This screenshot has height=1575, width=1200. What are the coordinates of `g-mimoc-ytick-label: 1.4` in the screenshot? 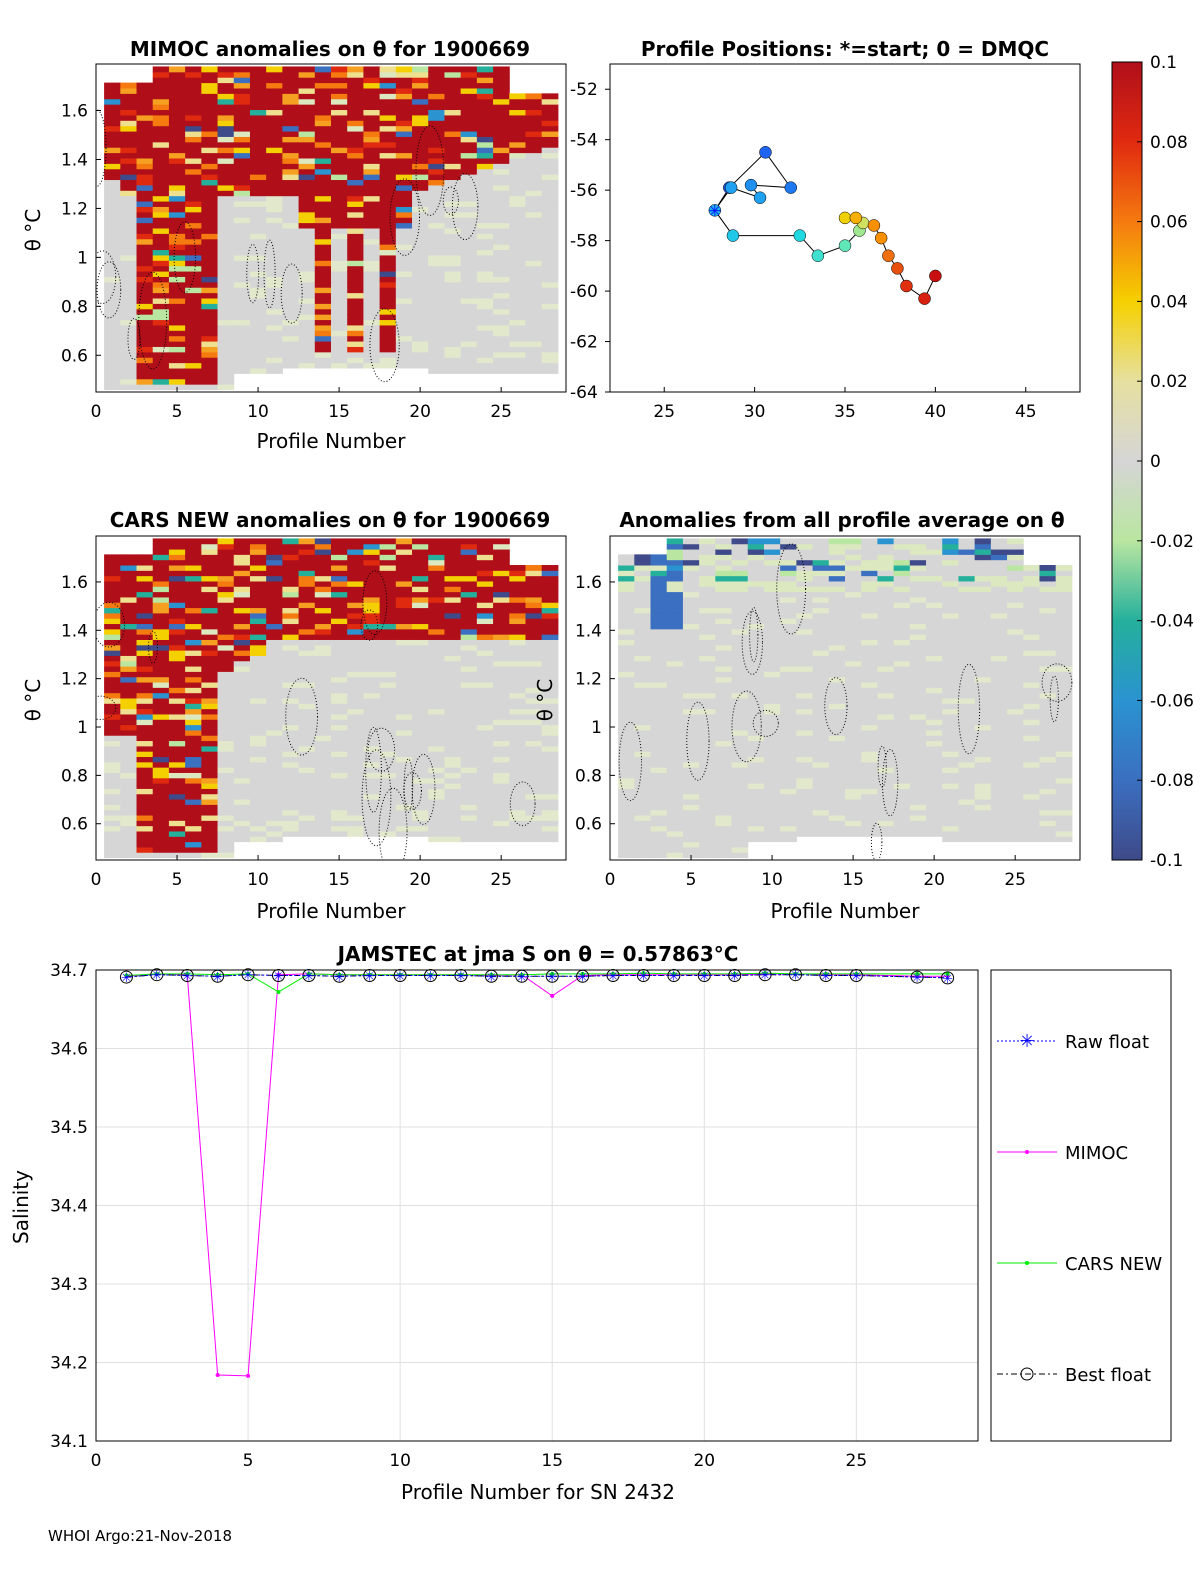 It's located at (74, 160).